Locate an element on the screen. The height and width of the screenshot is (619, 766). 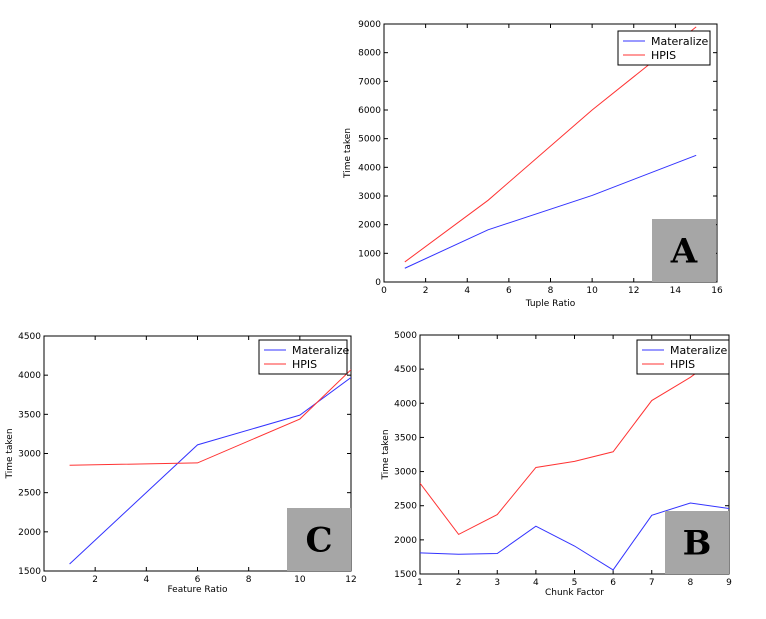
panel-c-y-tick-label: 2000 is located at coordinates (29, 533).